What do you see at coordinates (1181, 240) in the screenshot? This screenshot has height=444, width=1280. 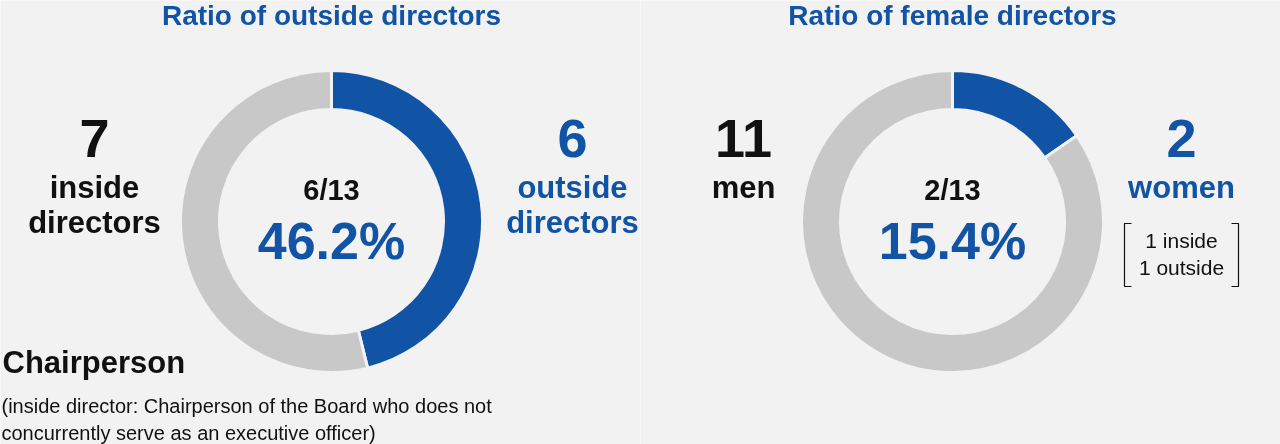 I see `text: 1 inside` at bounding box center [1181, 240].